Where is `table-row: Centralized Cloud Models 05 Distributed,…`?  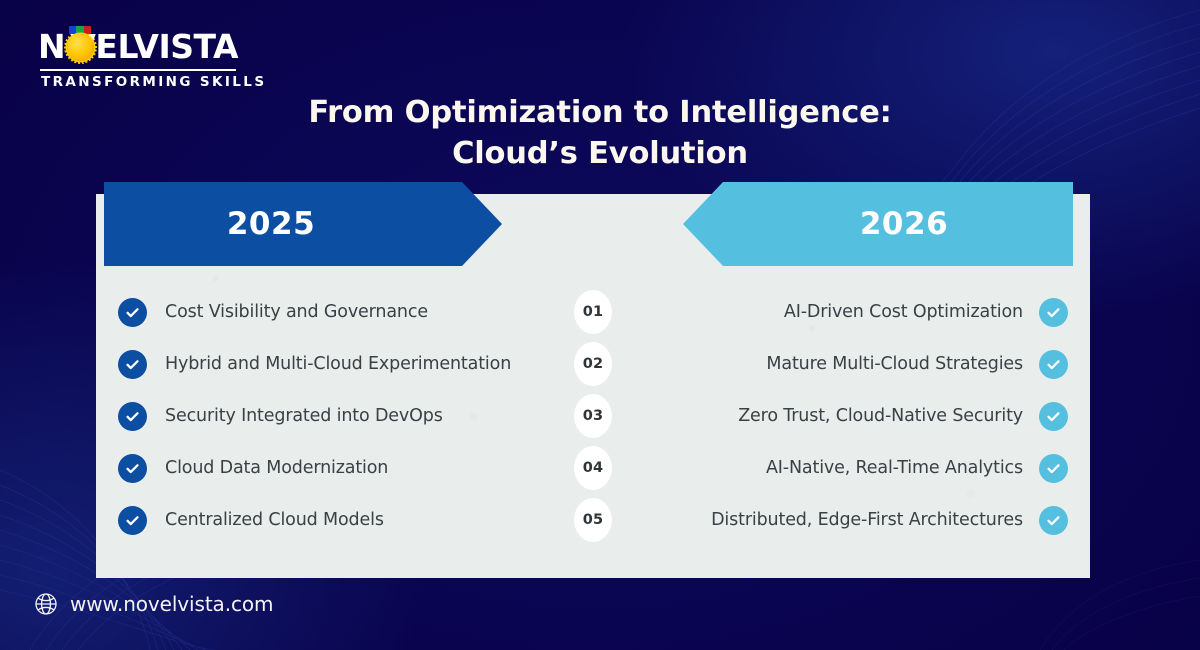
table-row: Centralized Cloud Models 05 Distributed,… is located at coordinates (593, 520).